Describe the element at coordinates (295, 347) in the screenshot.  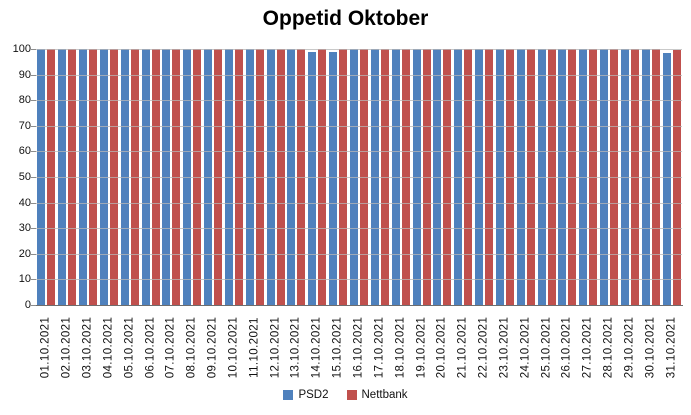
I see `x-tick-label: 13.10.2021` at that location.